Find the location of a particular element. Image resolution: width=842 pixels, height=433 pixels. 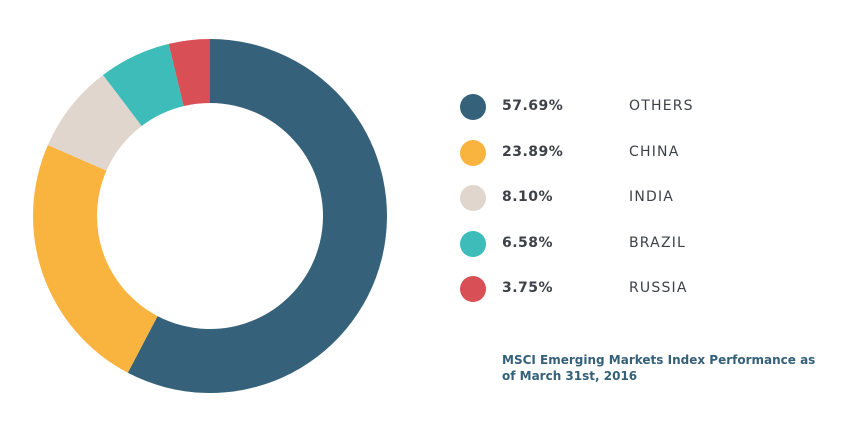

legend-item-brazil: 6.58% BRAZIL is located at coordinates (610, 253).